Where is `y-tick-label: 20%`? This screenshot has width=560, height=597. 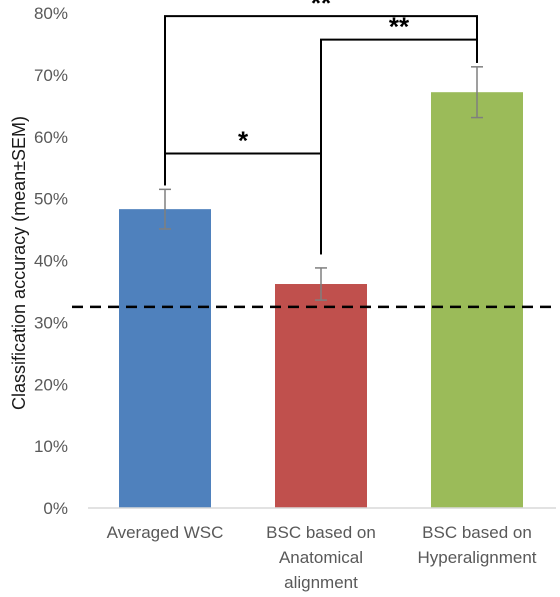 y-tick-label: 20% is located at coordinates (51, 384).